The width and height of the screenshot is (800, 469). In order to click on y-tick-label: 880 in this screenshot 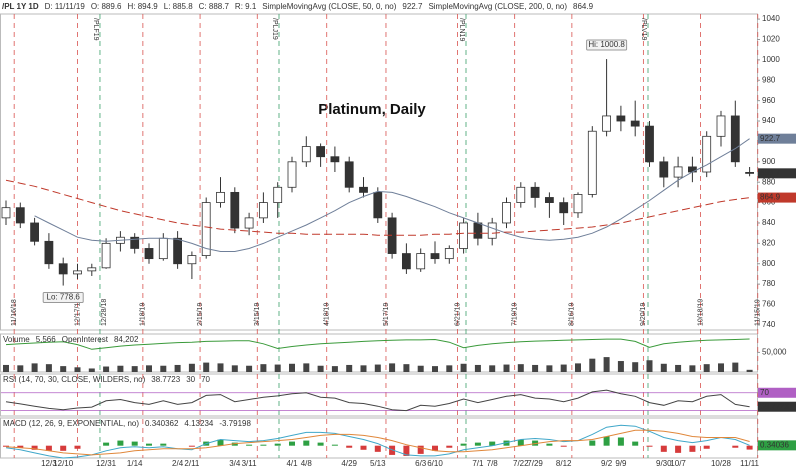, I will do `click(769, 181)`.